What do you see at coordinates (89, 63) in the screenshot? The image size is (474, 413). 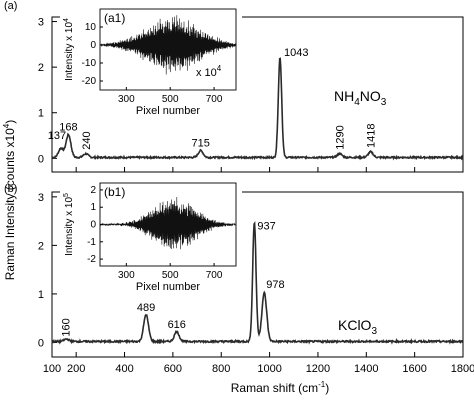 I see `inset-y-tick-label: -10` at bounding box center [89, 63].